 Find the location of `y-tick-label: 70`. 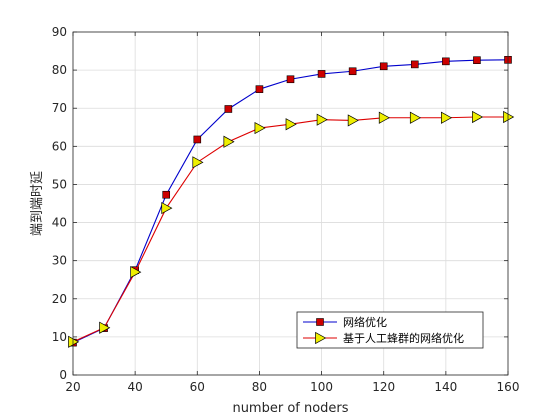

y-tick-label: 70 is located at coordinates (59, 108).